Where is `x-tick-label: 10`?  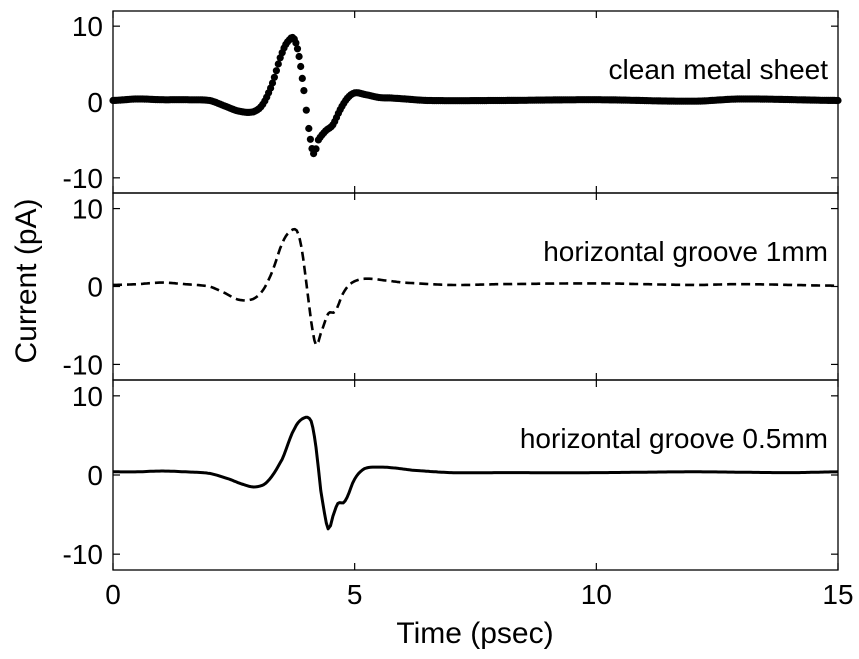
x-tick-label: 10 is located at coordinates (596, 594).